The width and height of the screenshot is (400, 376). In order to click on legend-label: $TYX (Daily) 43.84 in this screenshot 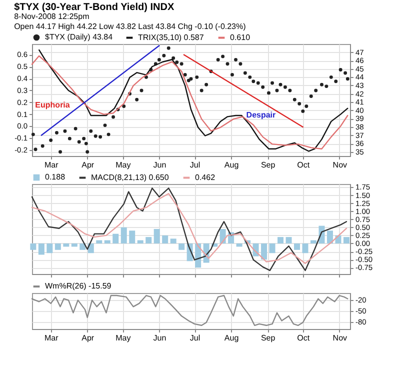, I will do `click(79, 37)`.